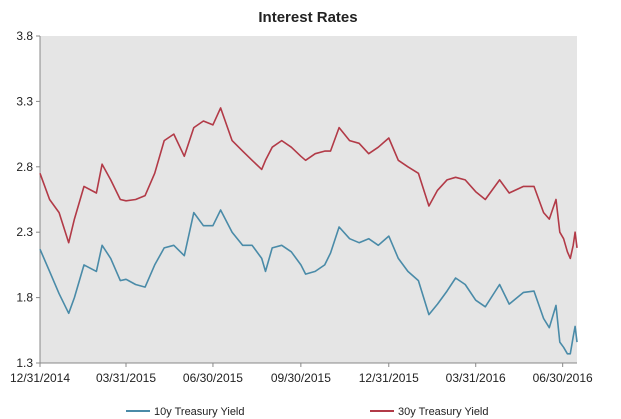 This screenshot has height=419, width=621. What do you see at coordinates (563, 378) in the screenshot?
I see `x-tick-label: 06/30/2016` at bounding box center [563, 378].